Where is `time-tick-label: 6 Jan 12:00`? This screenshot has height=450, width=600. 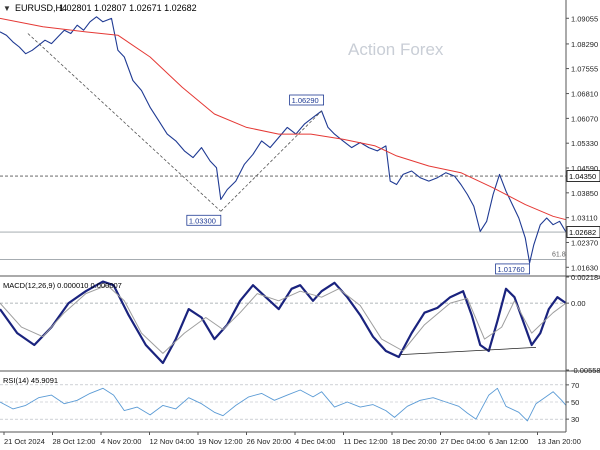
time-tick-label: 6 Jan 12:00 is located at coordinates (508, 441).